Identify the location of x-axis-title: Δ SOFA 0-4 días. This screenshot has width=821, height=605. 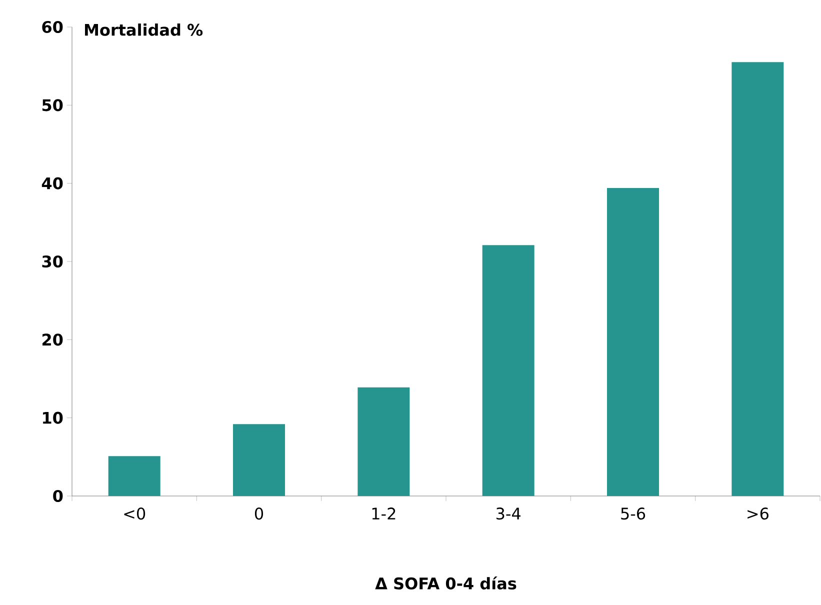
(445, 583).